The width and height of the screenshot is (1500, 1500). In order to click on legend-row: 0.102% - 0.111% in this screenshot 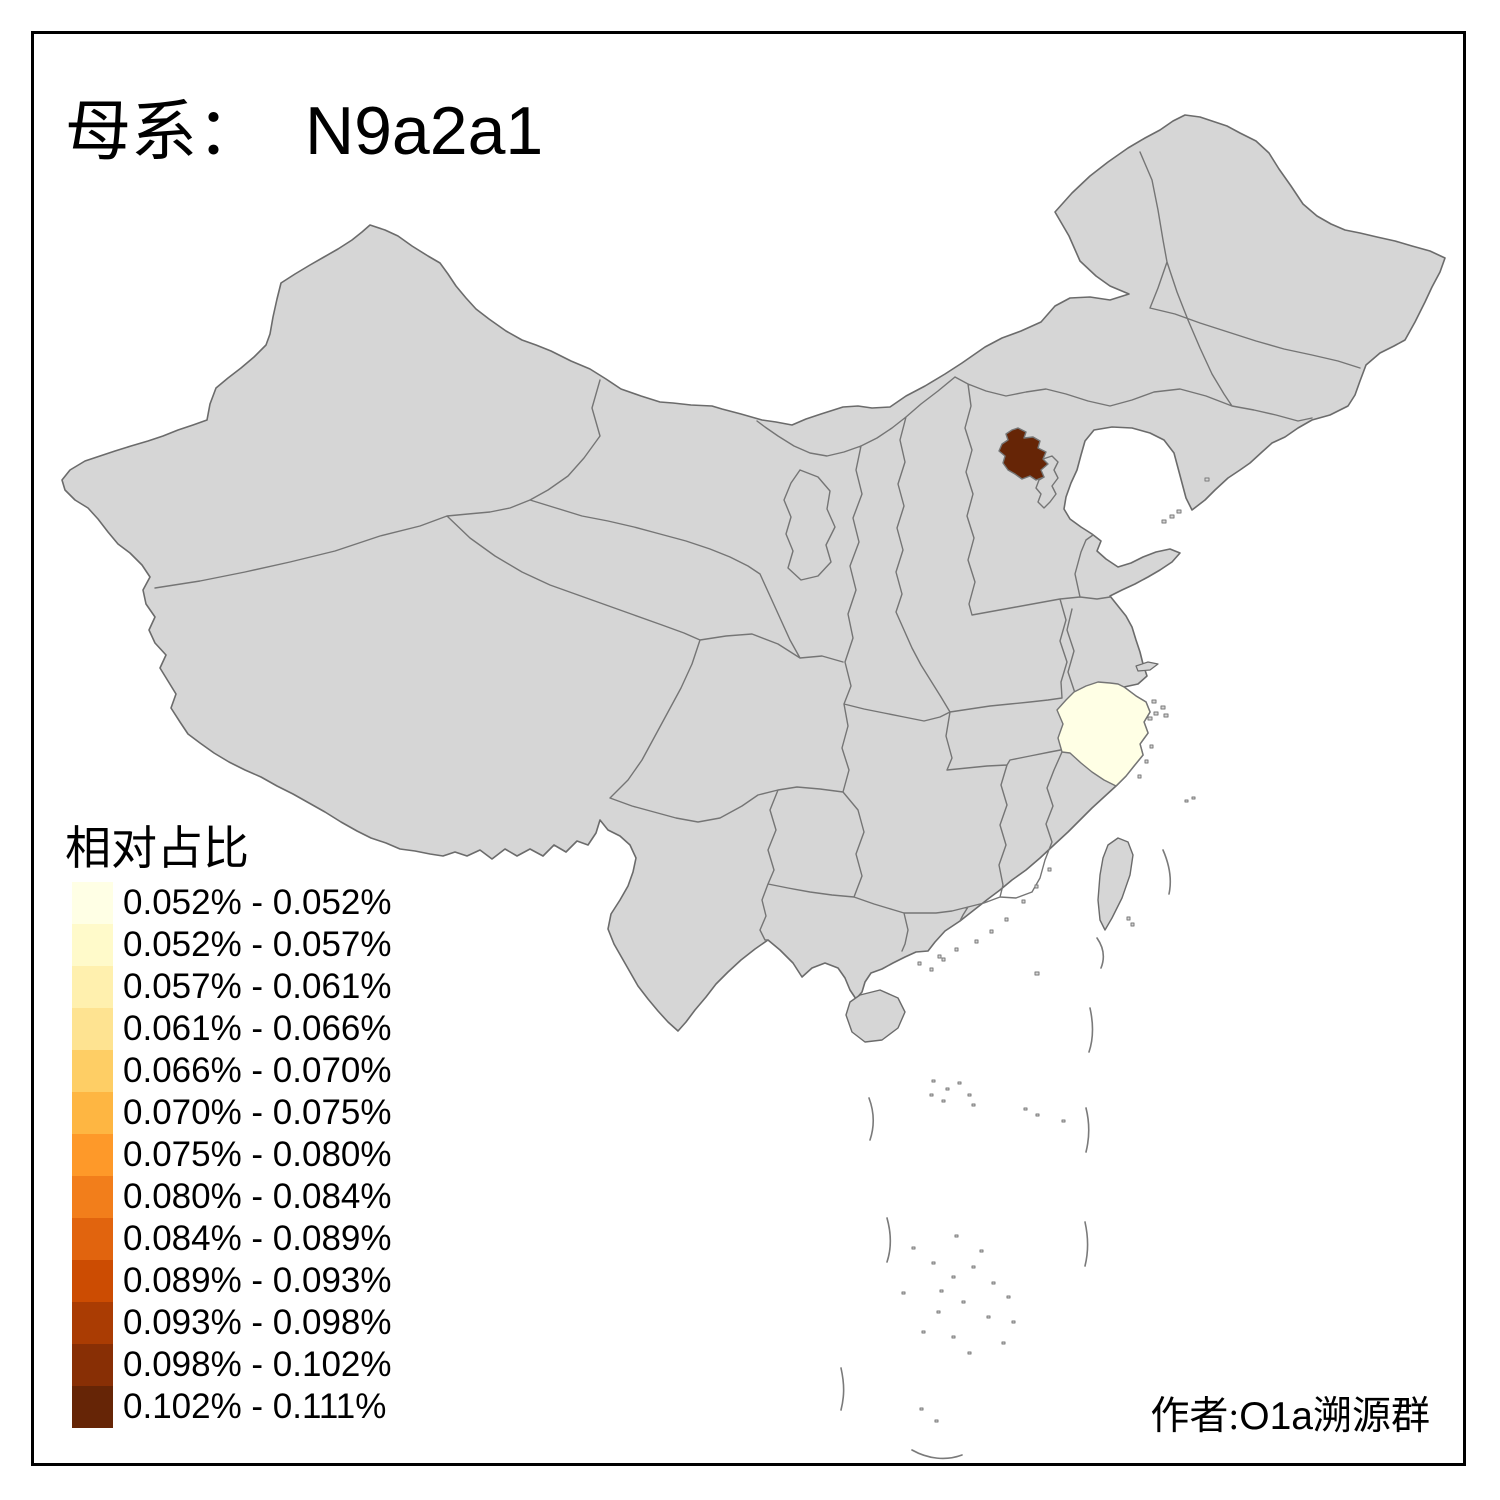, I will do `click(232, 1407)`.